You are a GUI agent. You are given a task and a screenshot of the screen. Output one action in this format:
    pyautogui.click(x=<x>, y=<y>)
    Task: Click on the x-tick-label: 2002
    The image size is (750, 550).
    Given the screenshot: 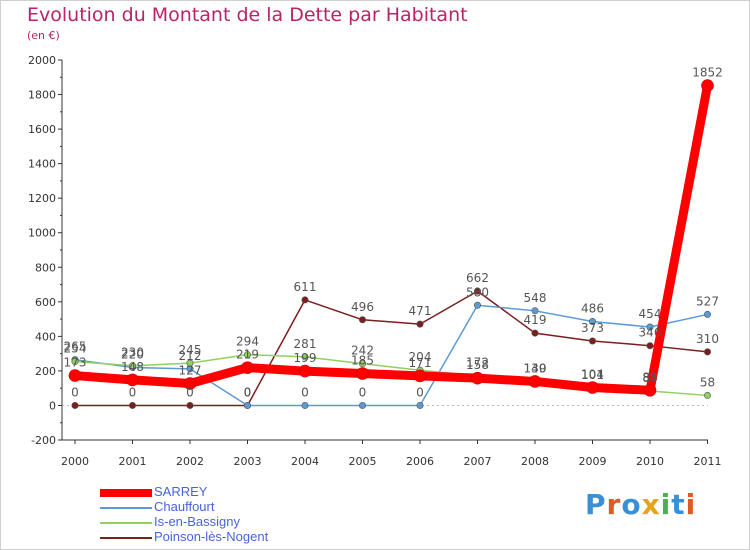 What is the action you would take?
    pyautogui.click(x=190, y=461)
    